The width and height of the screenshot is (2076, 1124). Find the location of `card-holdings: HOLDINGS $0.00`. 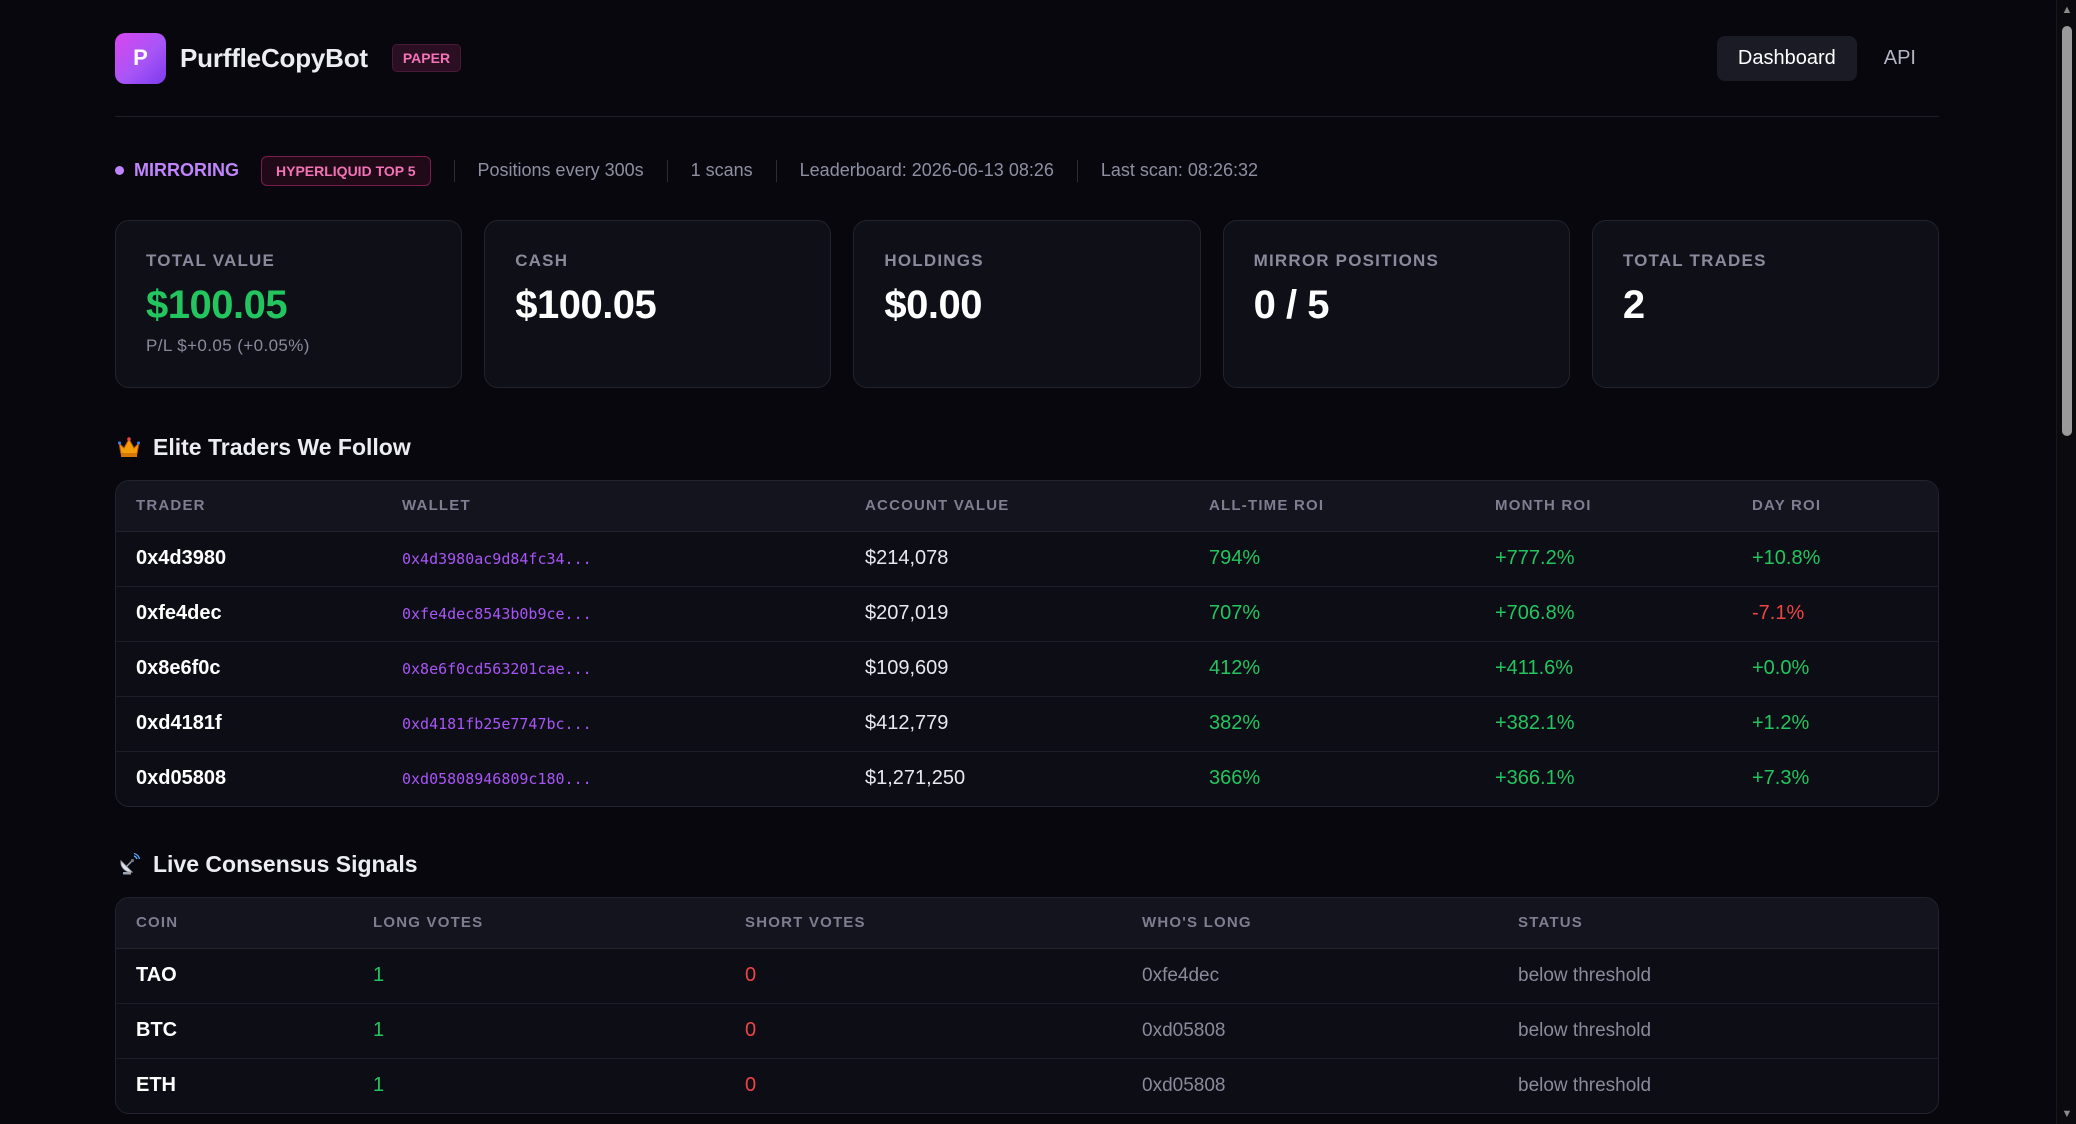

card-holdings: HOLDINGS $0.00 is located at coordinates (1027, 304).